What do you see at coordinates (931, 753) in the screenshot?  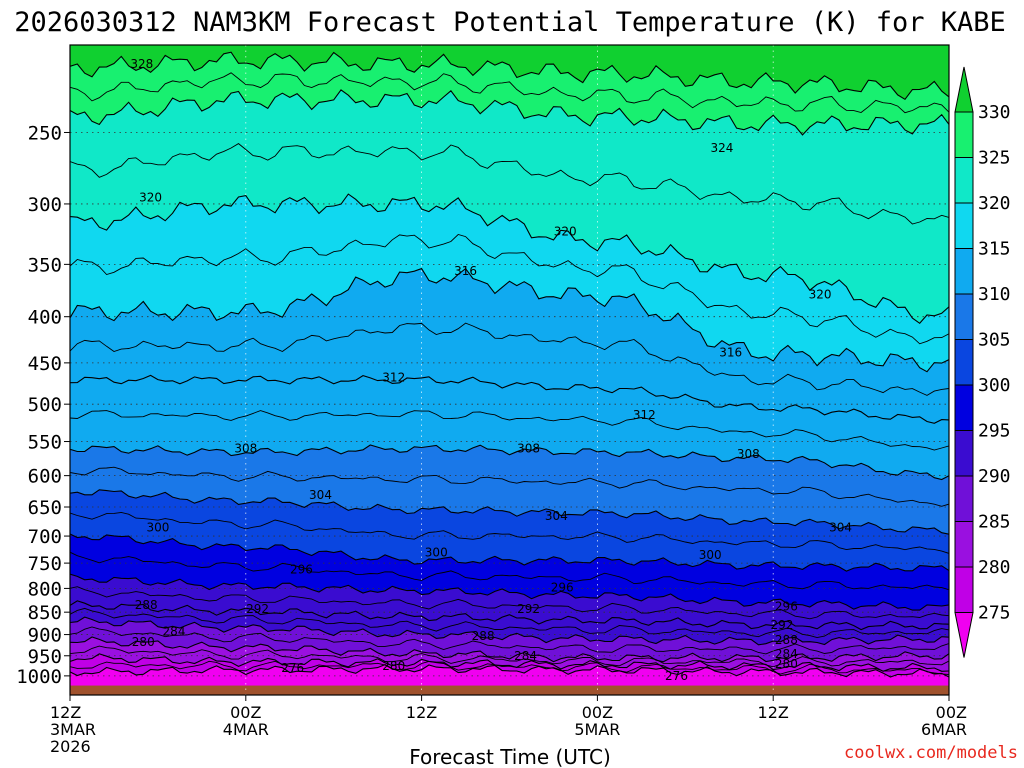 I see `credit-text: coolwx.com/models` at bounding box center [931, 753].